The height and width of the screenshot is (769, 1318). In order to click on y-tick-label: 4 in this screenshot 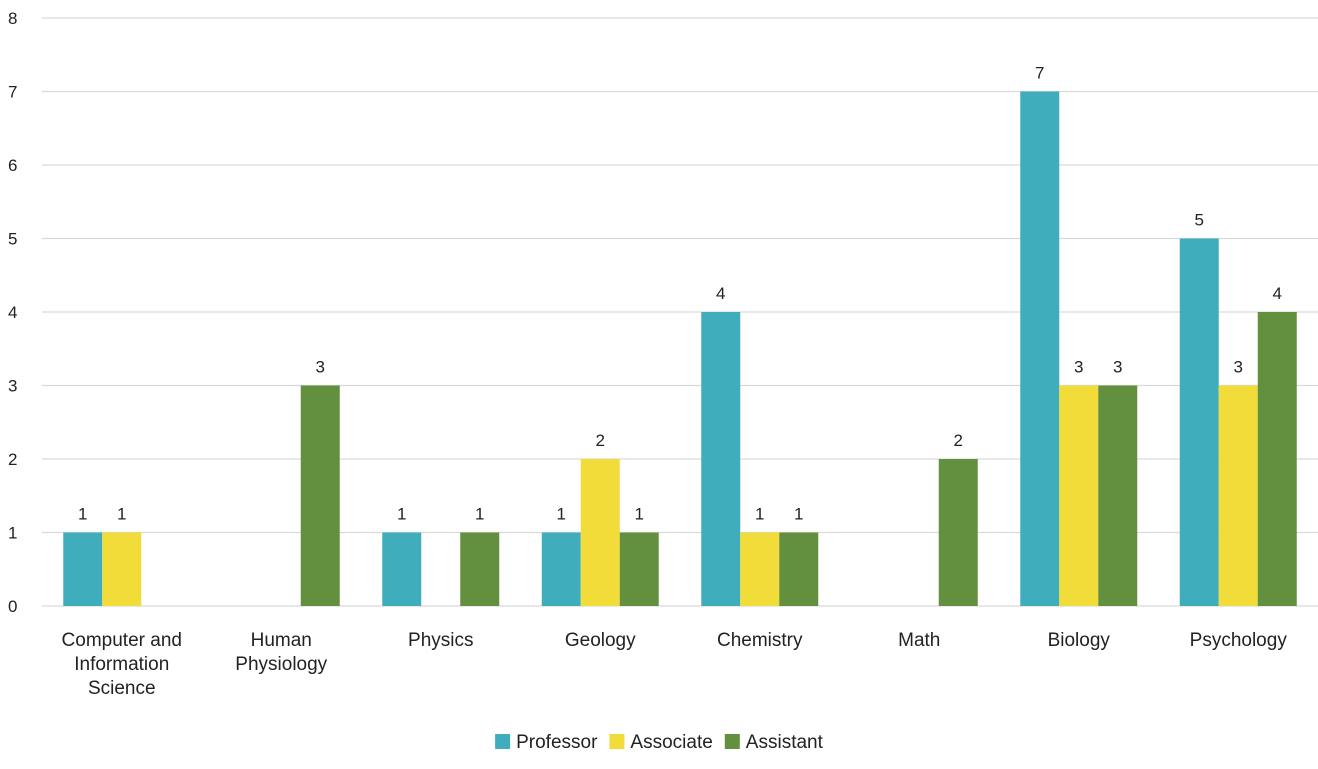, I will do `click(12, 312)`.